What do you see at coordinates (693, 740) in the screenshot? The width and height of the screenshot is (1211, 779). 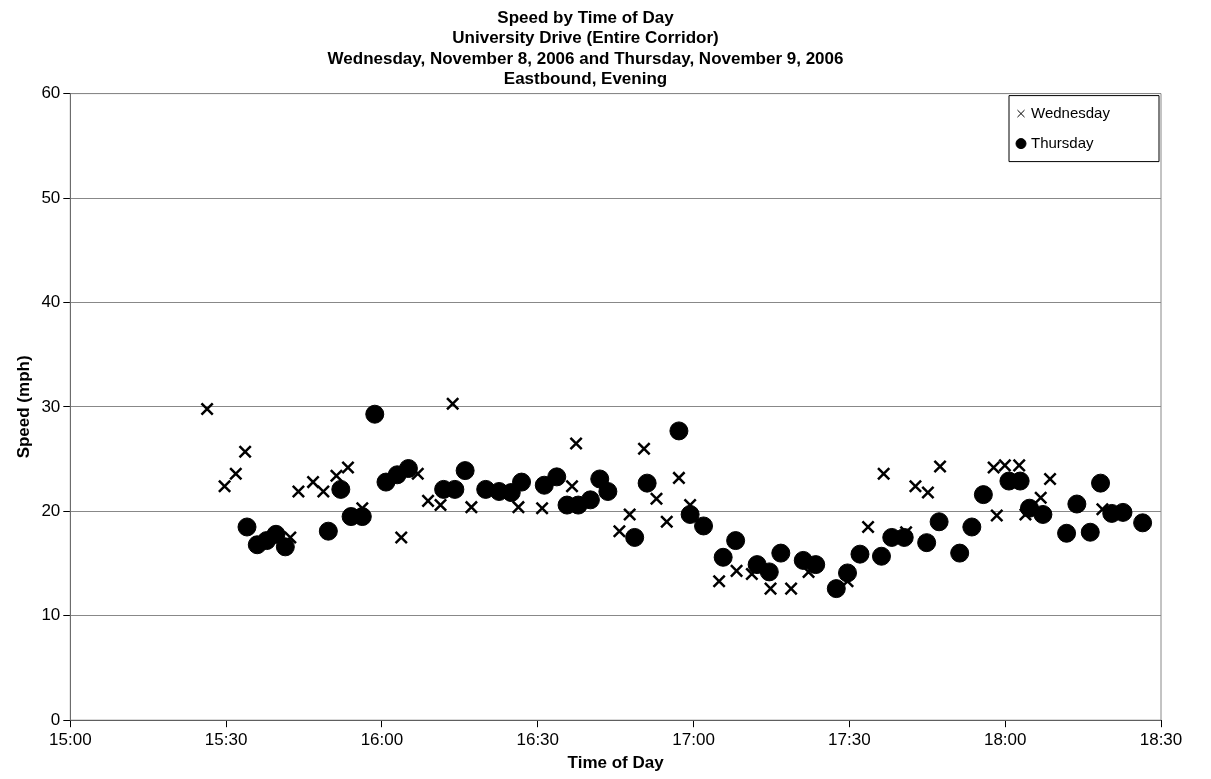 I see `x-tick-label: 17:00` at bounding box center [693, 740].